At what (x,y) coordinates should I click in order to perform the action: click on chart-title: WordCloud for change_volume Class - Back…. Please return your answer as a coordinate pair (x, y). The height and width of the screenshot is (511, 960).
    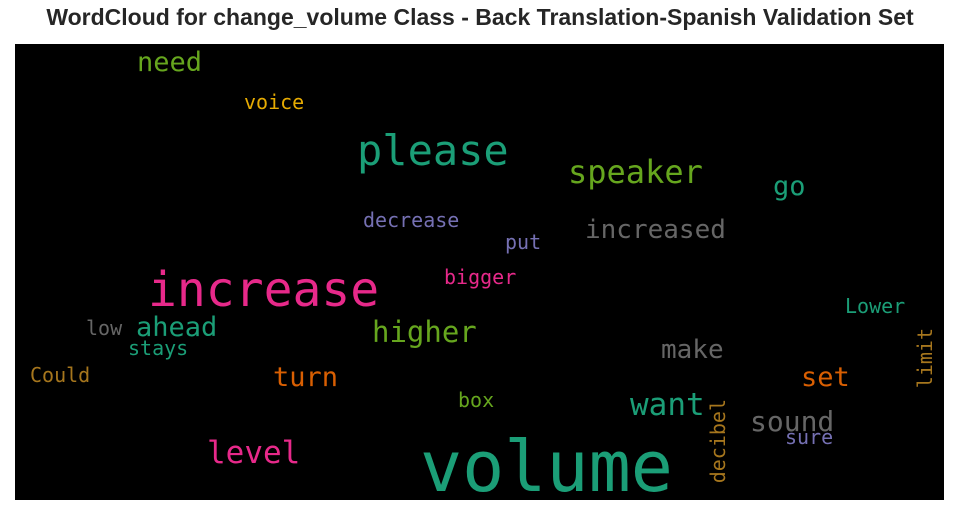
    Looking at the image, I should click on (480, 17).